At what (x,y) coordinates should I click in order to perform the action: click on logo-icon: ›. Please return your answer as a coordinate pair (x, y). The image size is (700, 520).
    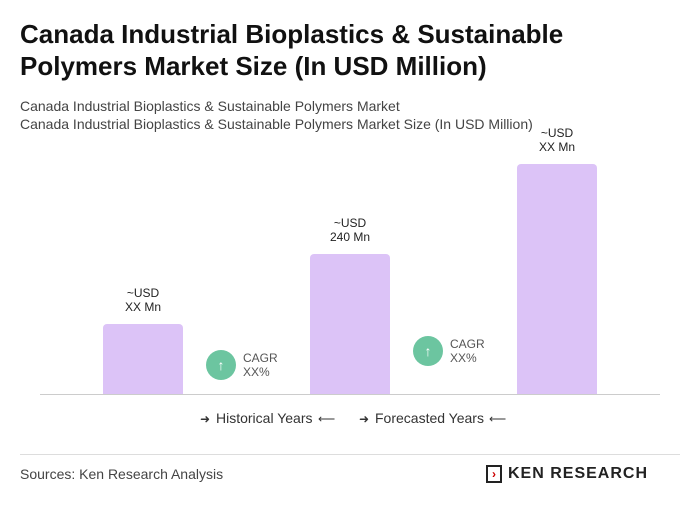
    Looking at the image, I should click on (494, 474).